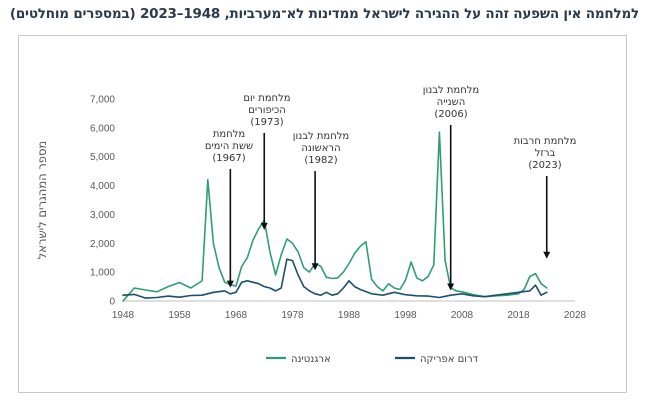 This screenshot has width=647, height=407. What do you see at coordinates (102, 157) in the screenshot?
I see `y-tick-label-5: 5,000` at bounding box center [102, 157].